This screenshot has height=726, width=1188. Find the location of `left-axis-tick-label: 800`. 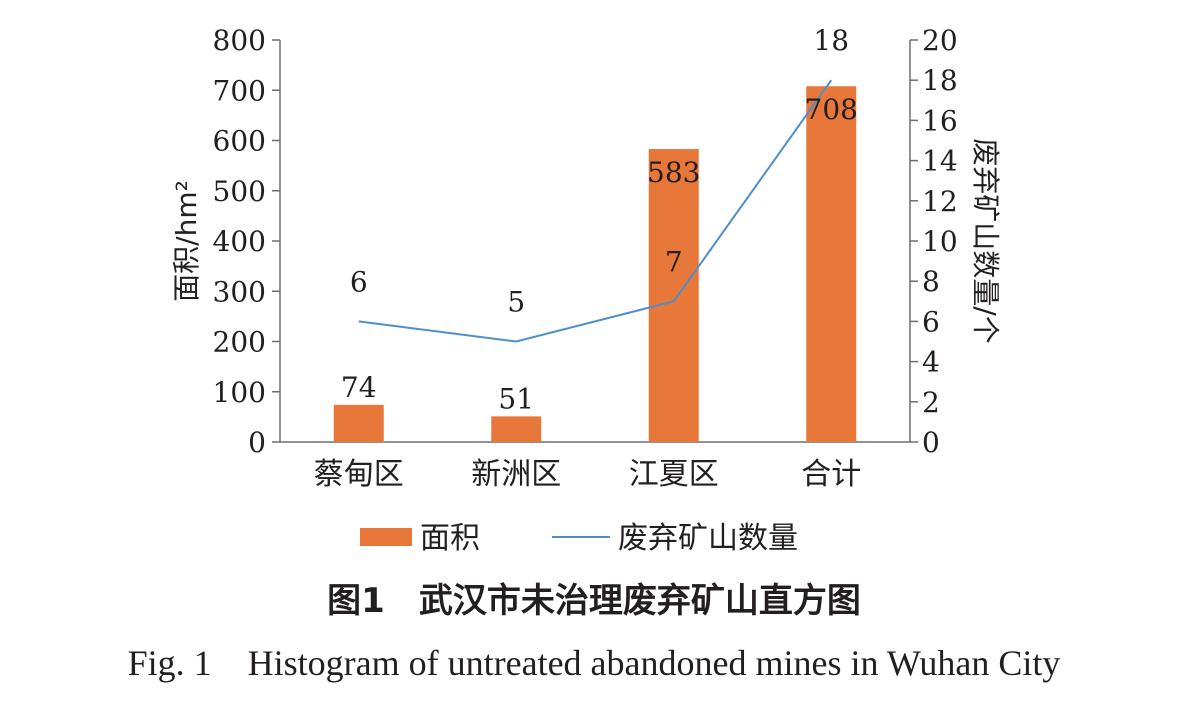

left-axis-tick-label: 800 is located at coordinates (239, 40).